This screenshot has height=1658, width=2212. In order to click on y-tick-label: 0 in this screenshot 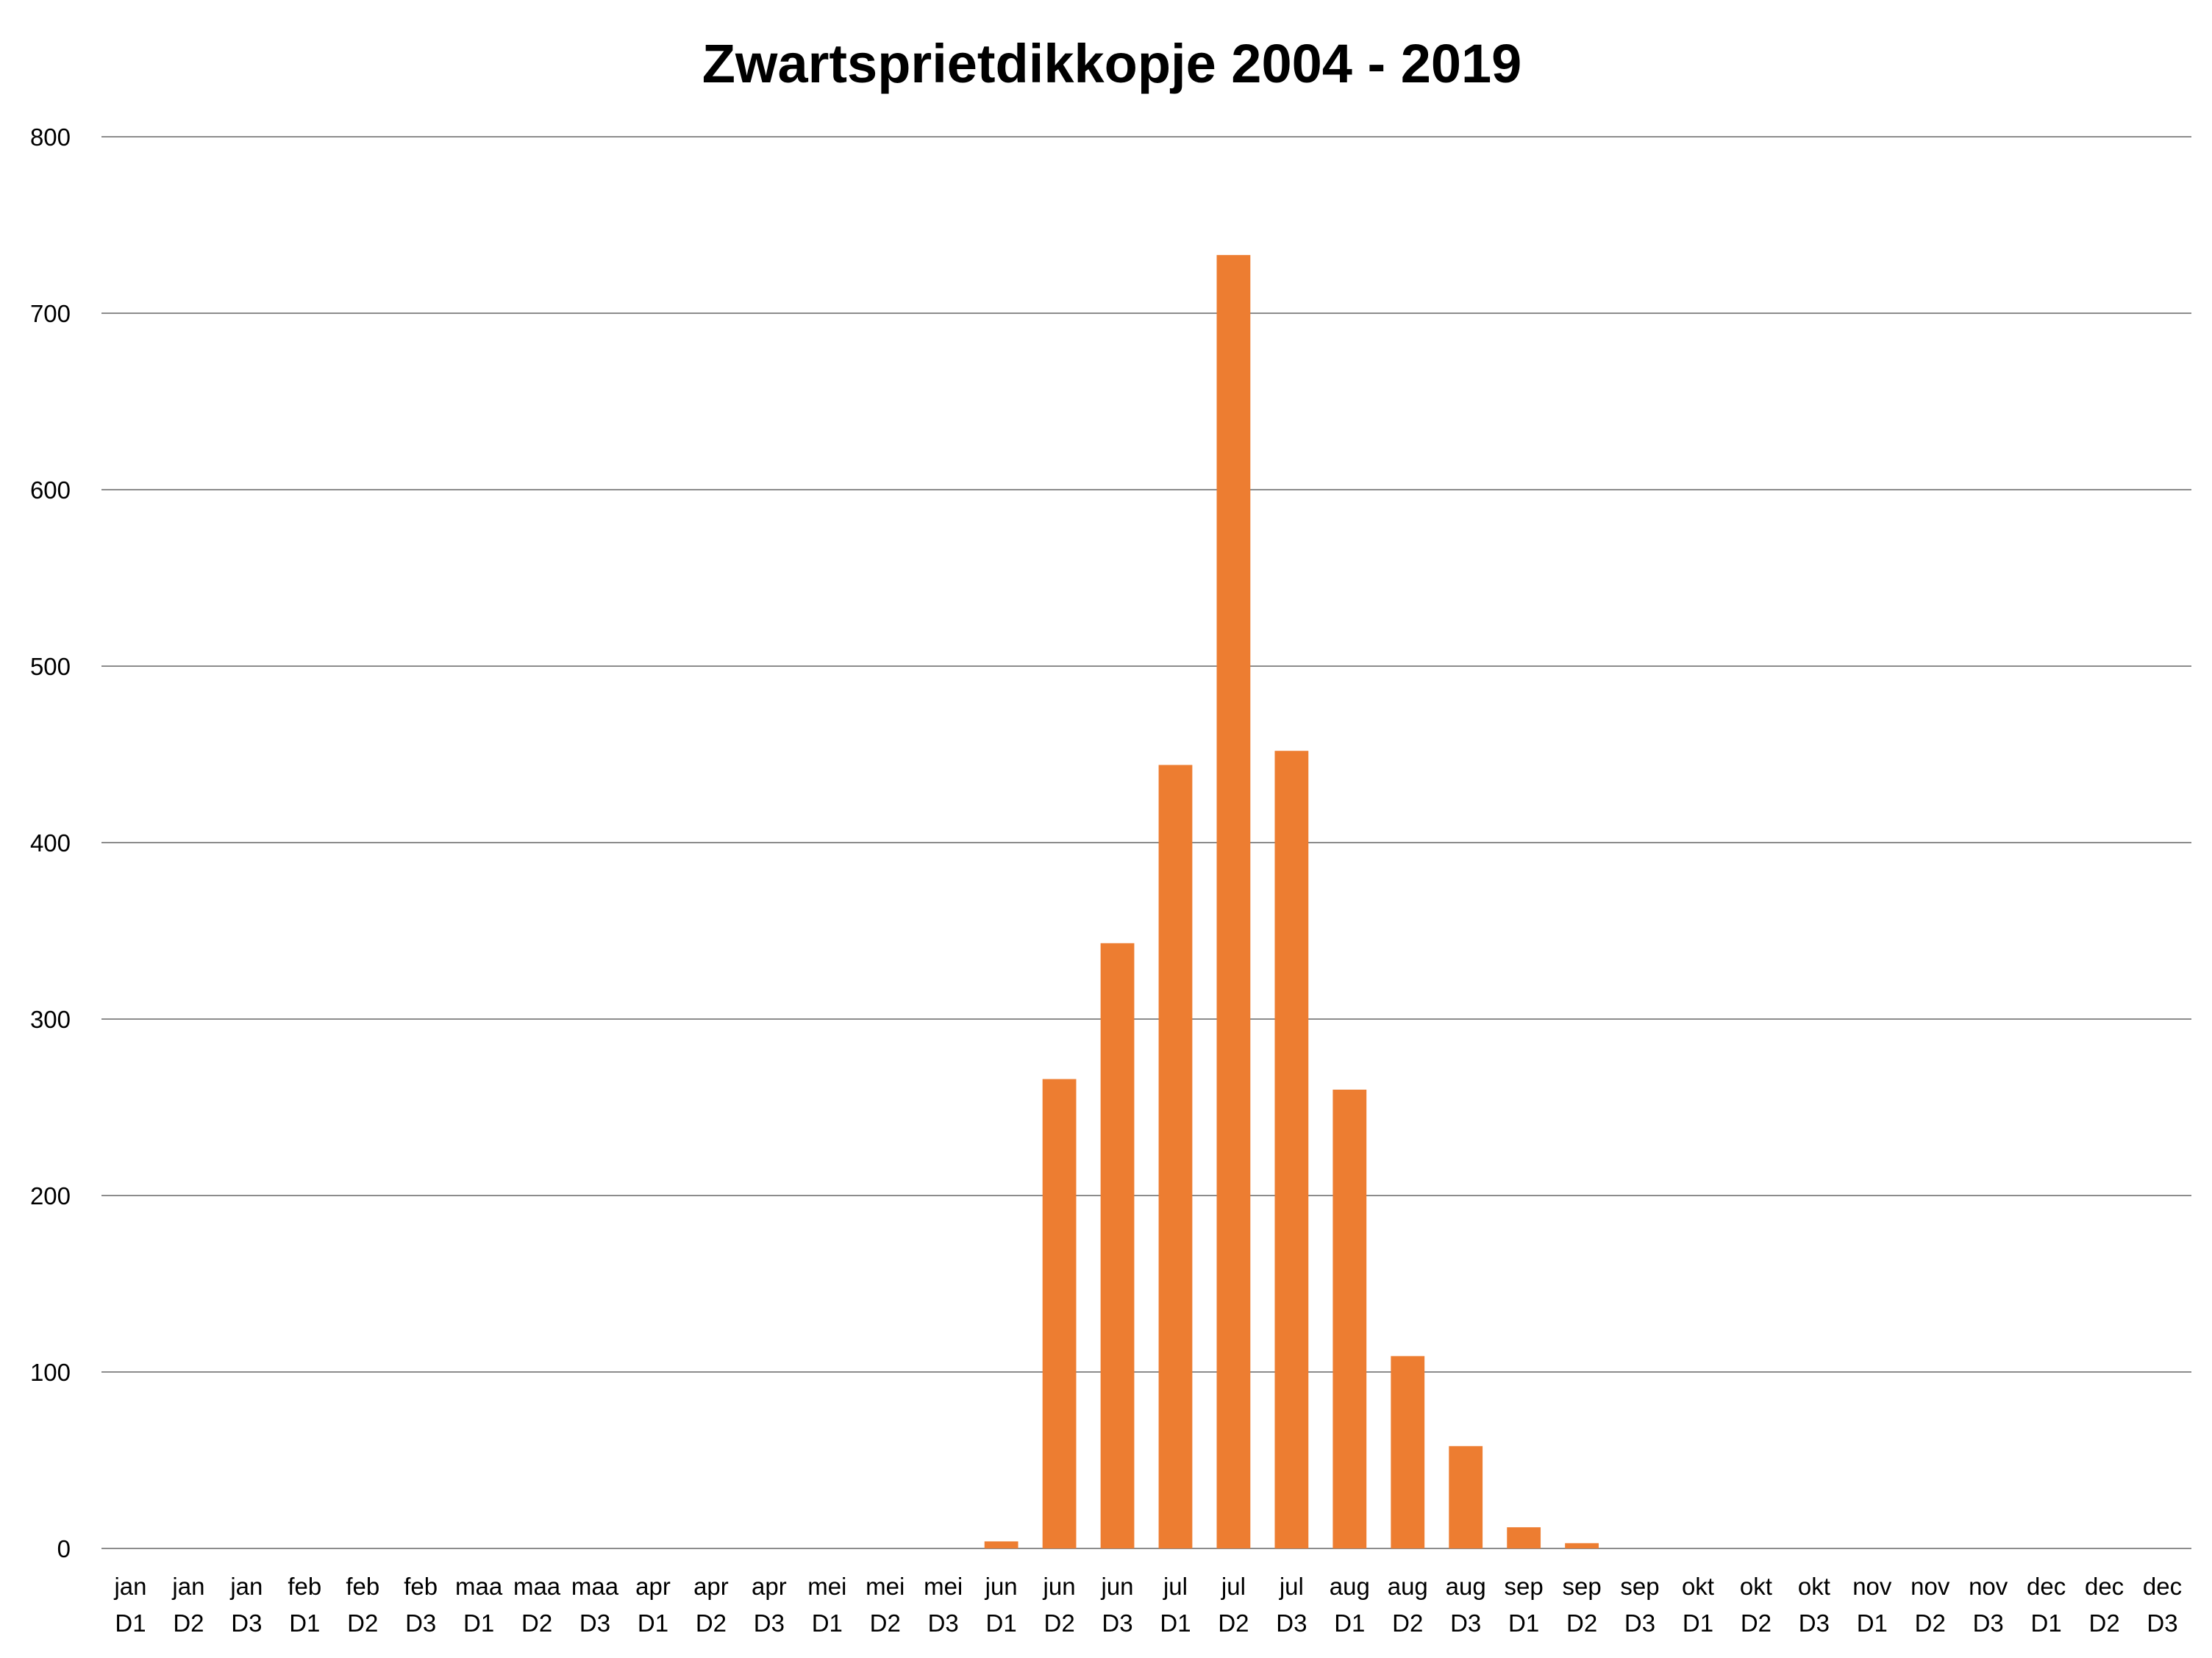, I will do `click(64, 1549)`.